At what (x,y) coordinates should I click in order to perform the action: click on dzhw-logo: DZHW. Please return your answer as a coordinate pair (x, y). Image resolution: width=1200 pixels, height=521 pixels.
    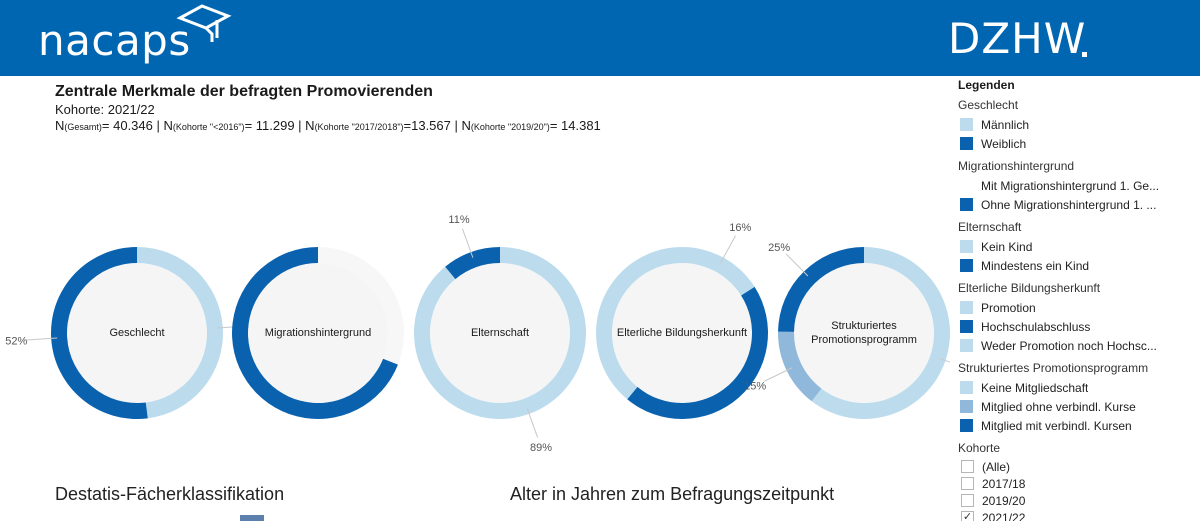
    Looking at the image, I should click on (1017, 38).